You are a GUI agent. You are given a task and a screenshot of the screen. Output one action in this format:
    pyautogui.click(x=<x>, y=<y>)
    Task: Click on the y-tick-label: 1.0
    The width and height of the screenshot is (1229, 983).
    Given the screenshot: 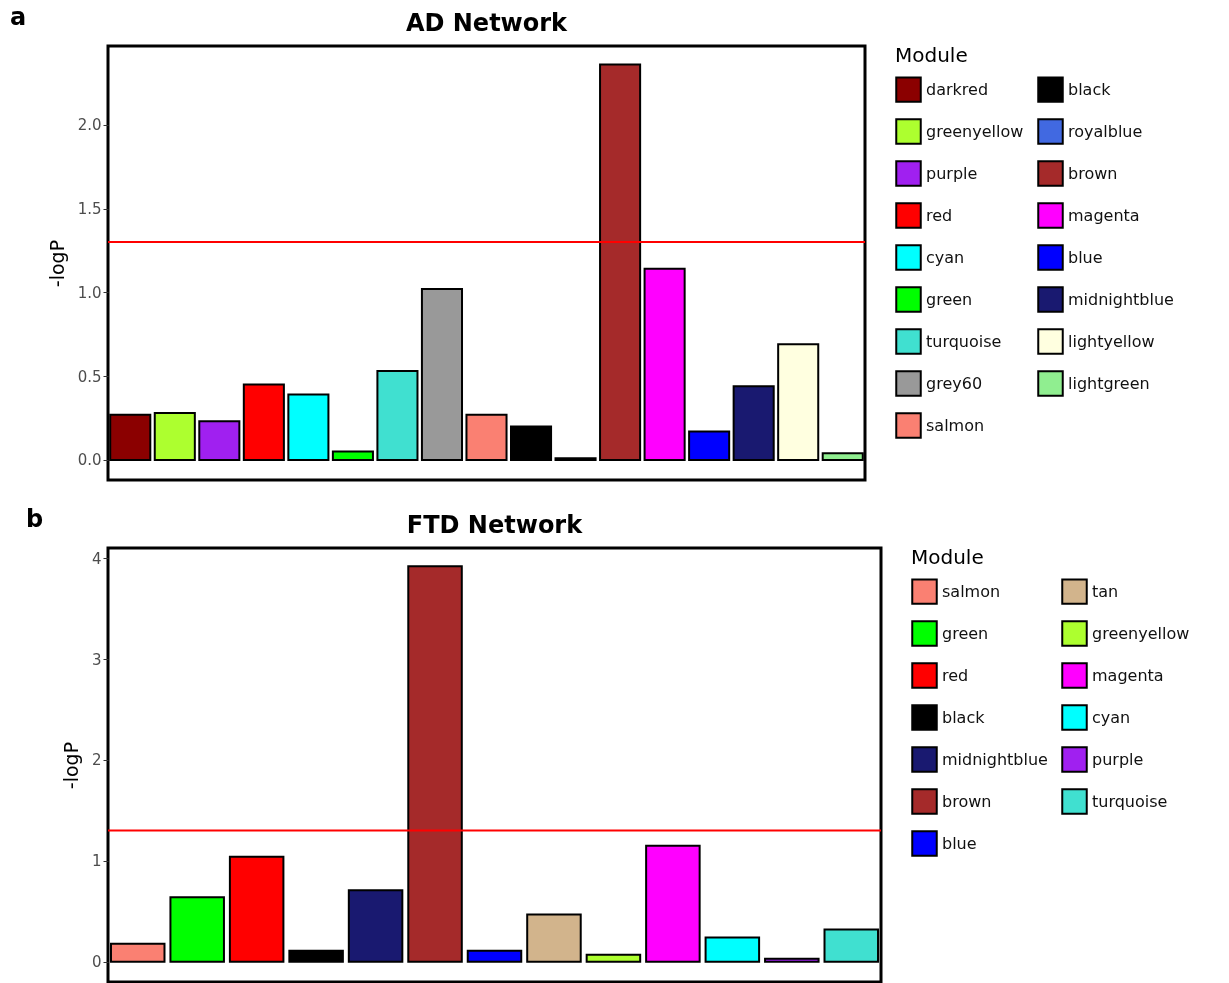 What is the action you would take?
    pyautogui.click(x=89, y=292)
    